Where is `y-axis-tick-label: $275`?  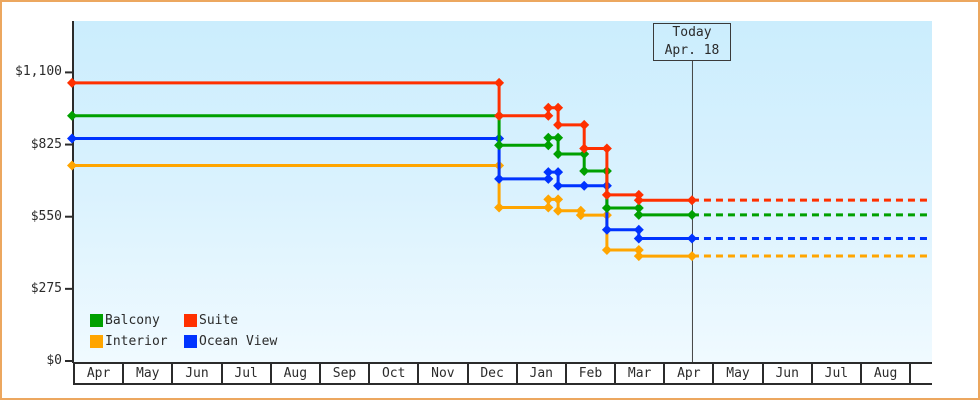
y-axis-tick-label: $275 is located at coordinates (46, 288).